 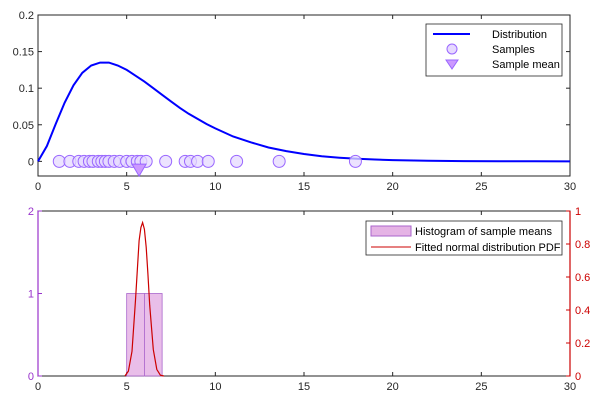 What do you see at coordinates (481, 387) in the screenshot?
I see `bottom-x-tick-label: 25` at bounding box center [481, 387].